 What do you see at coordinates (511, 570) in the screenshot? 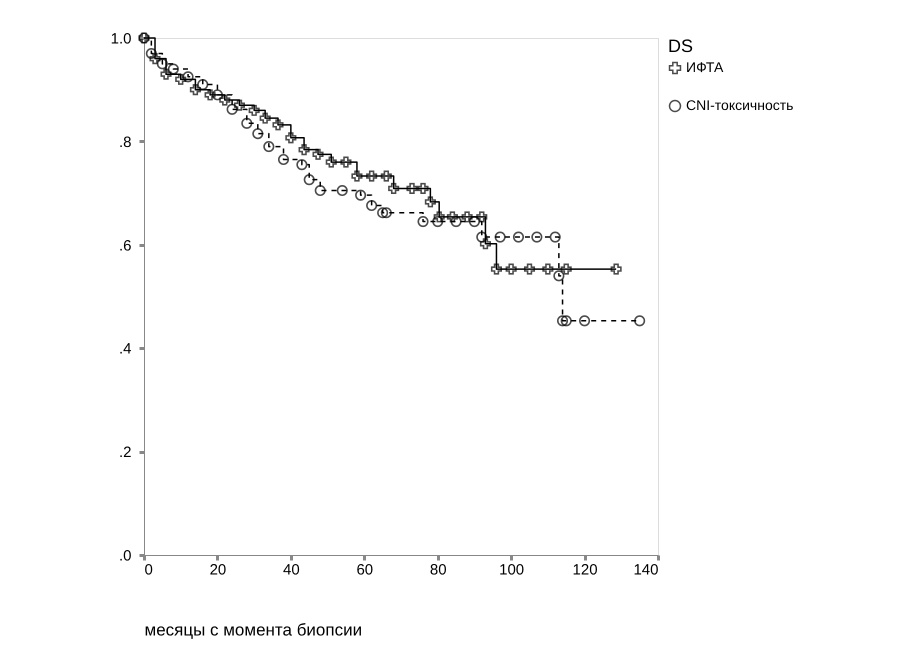
I see `x-tick-label: 100` at bounding box center [511, 570].